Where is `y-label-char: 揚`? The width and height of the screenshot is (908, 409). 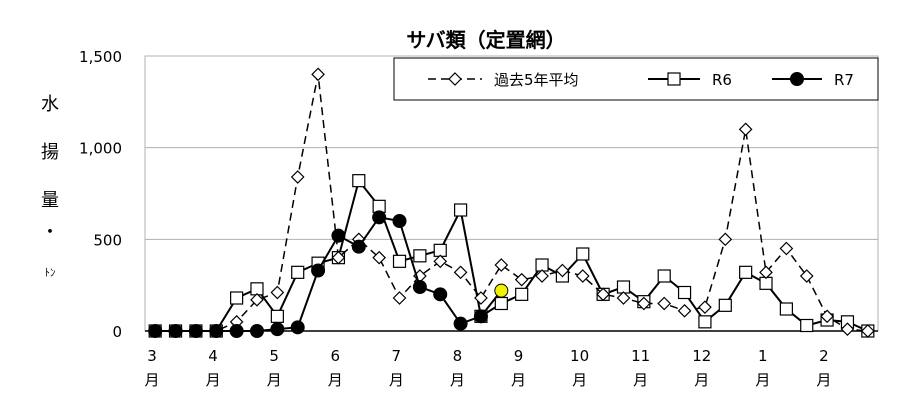
y-label-char: 揚 is located at coordinates (50, 152).